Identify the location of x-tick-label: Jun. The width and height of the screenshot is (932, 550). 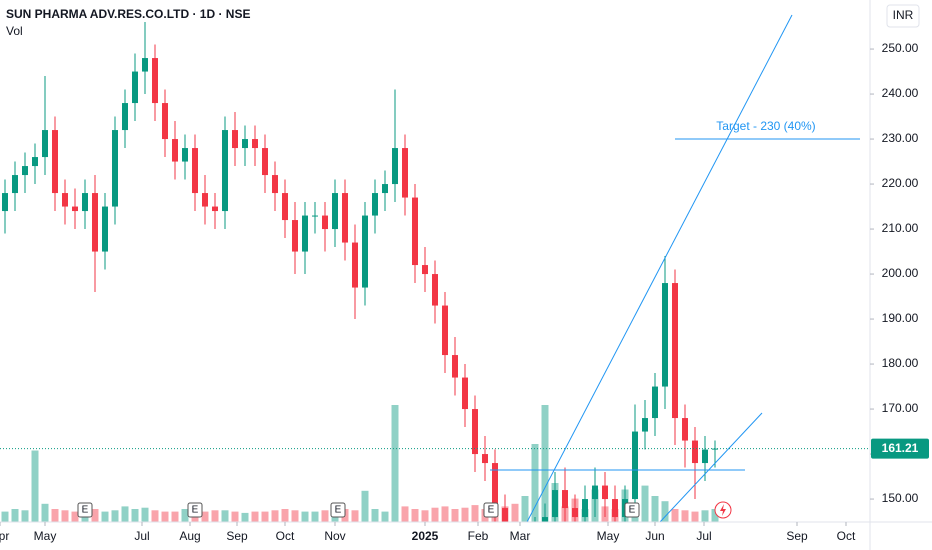
(654, 536).